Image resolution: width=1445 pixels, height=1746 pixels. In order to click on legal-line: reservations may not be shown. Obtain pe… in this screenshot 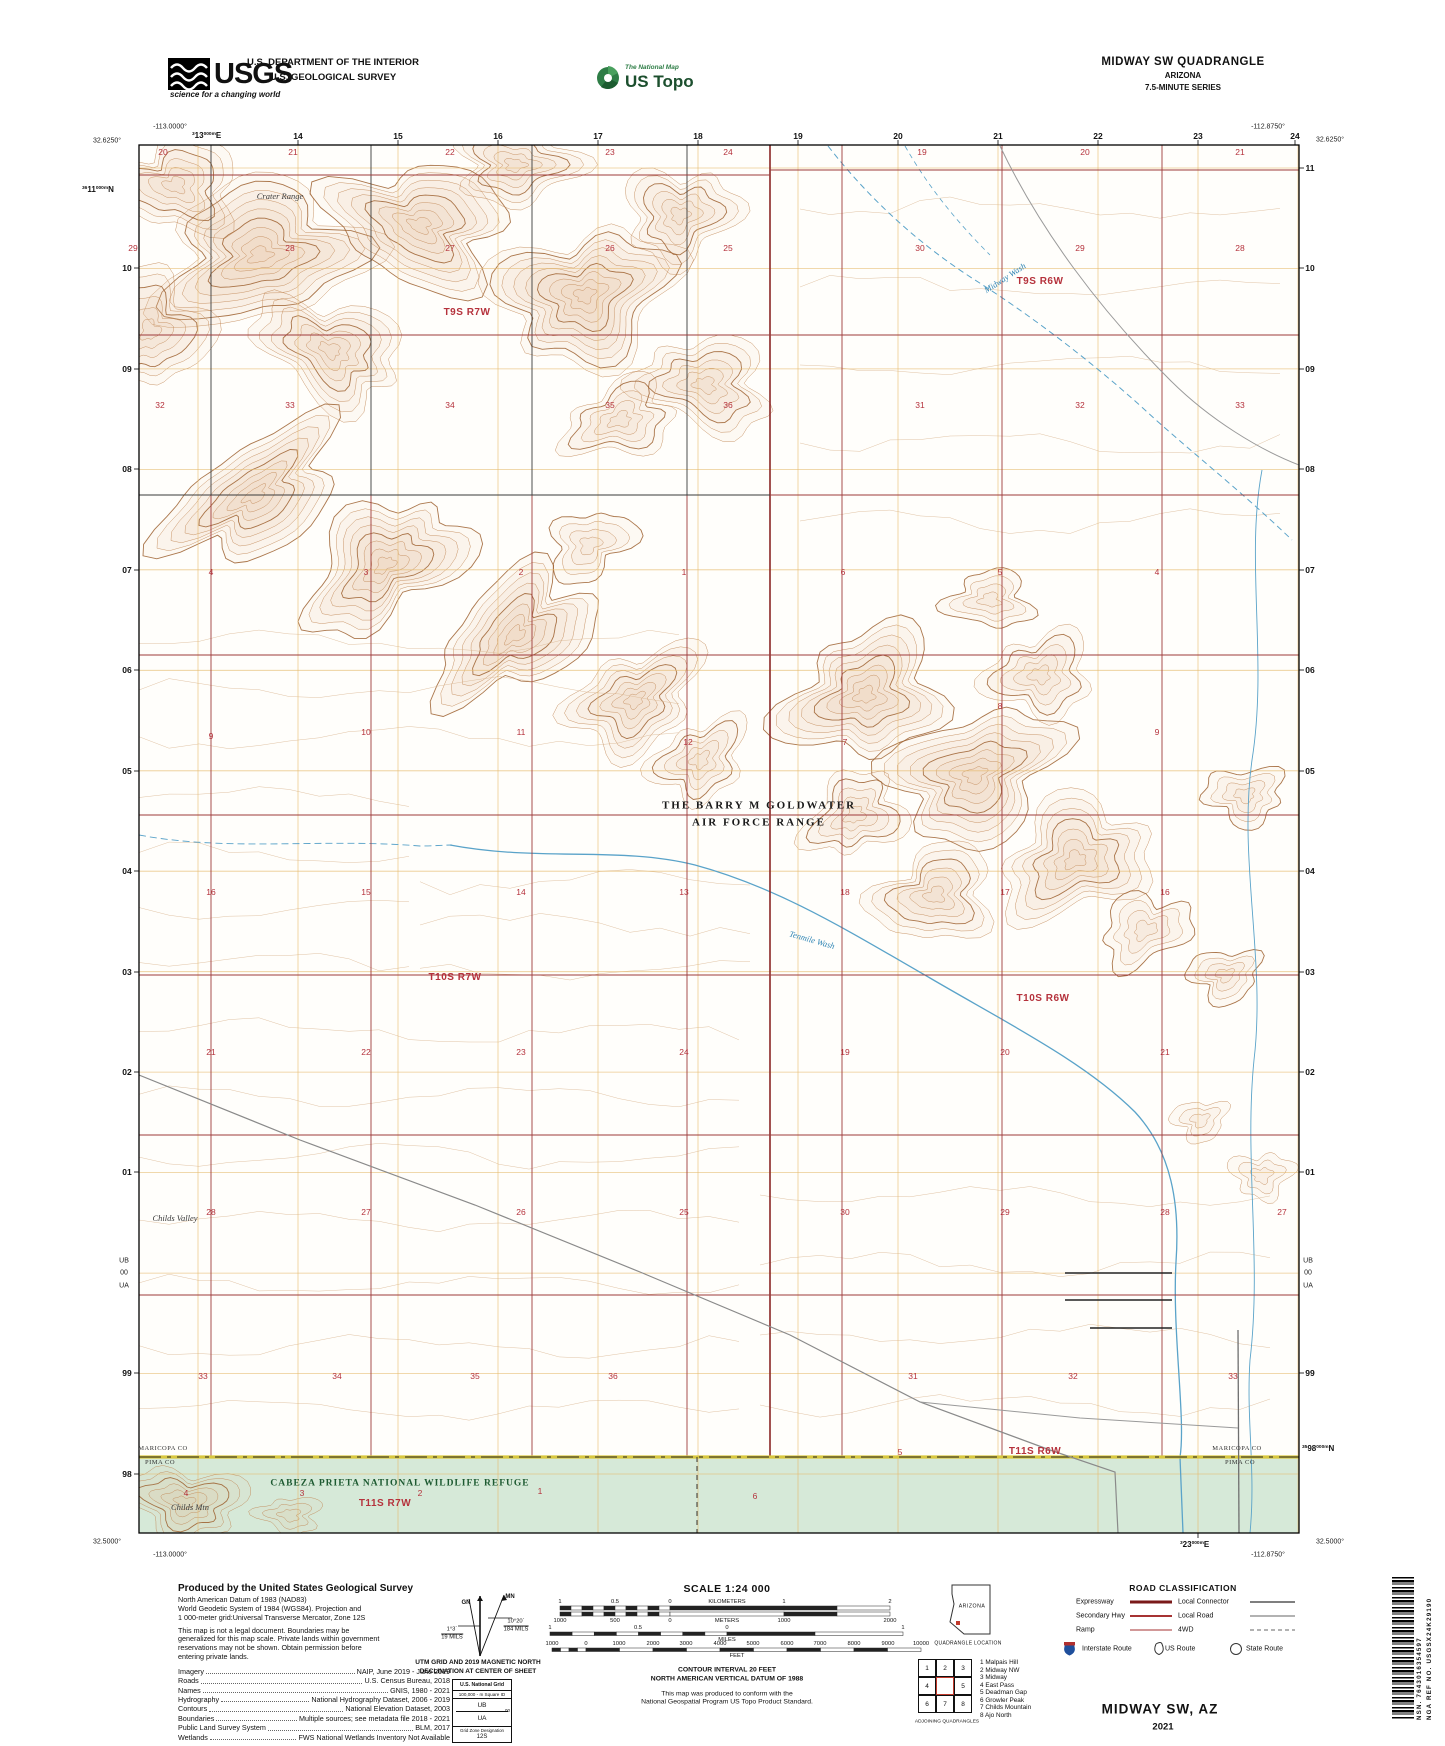, I will do `click(270, 1648)`.